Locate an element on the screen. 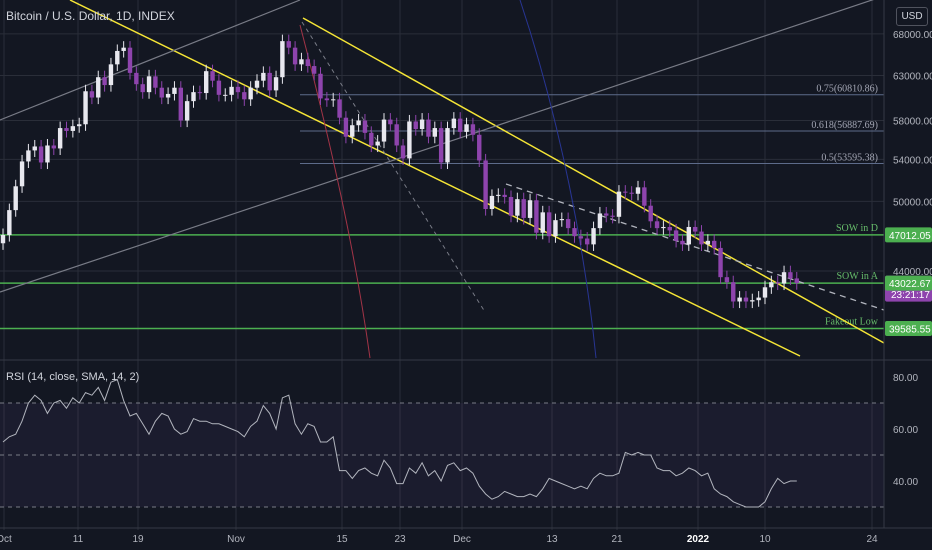 This screenshot has width=932, height=550. currency-button: USD is located at coordinates (912, 16).